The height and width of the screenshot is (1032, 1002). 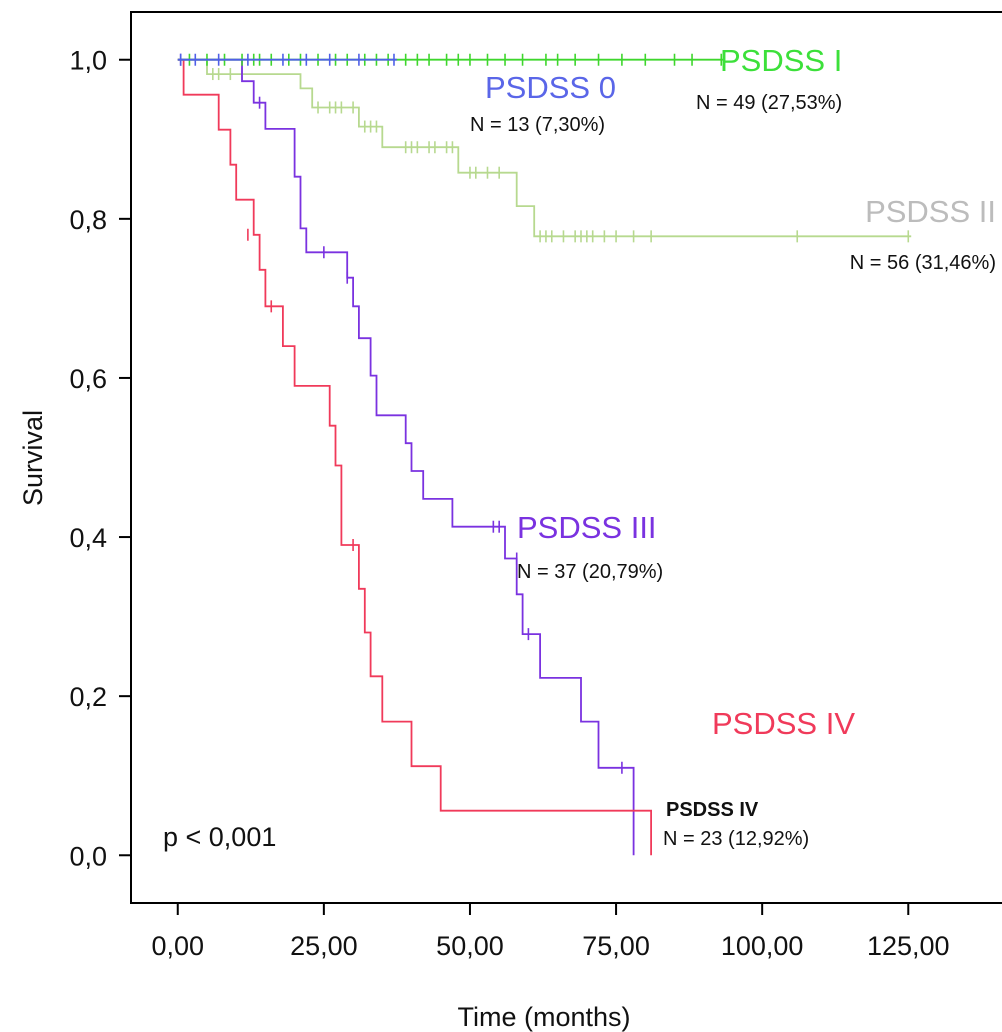 What do you see at coordinates (88, 856) in the screenshot?
I see `y-tick-label: 0,0` at bounding box center [88, 856].